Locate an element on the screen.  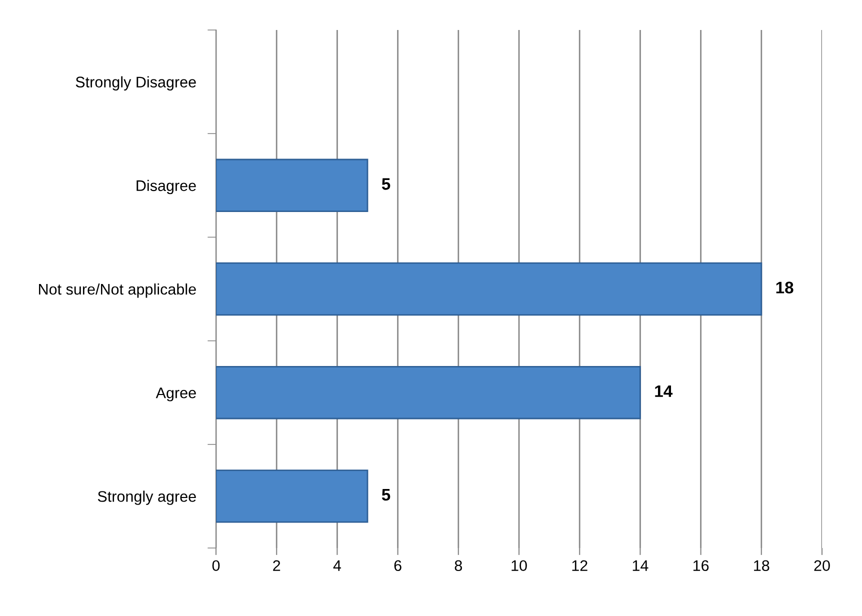
x-tick-label: 0 is located at coordinates (216, 566).